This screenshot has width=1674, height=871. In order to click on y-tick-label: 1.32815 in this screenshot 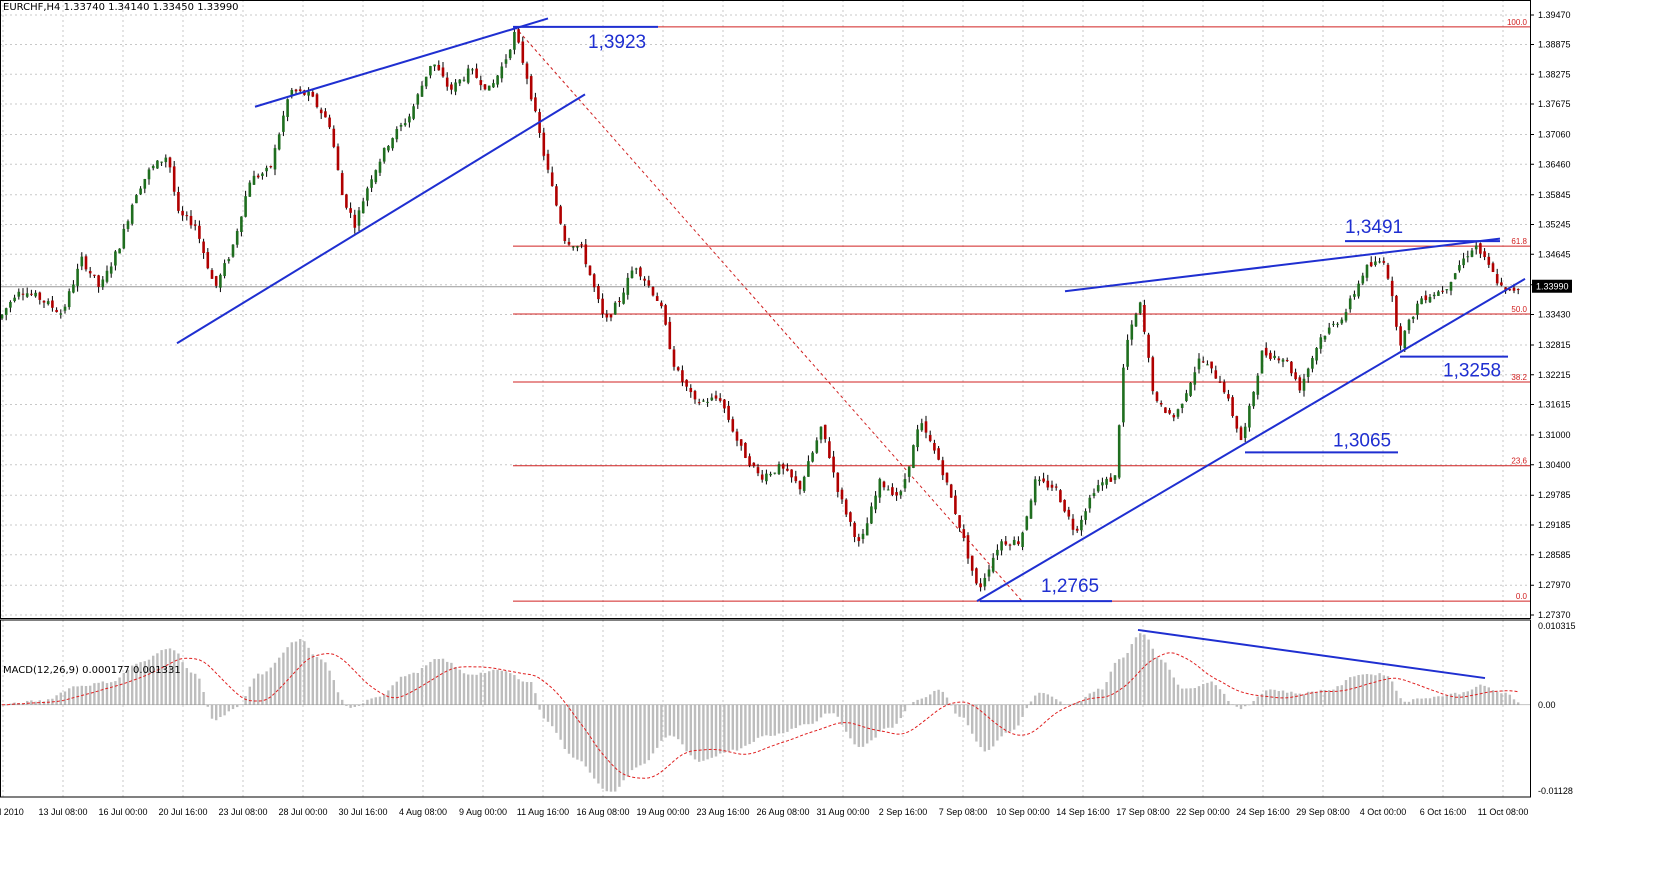, I will do `click(1554, 345)`.